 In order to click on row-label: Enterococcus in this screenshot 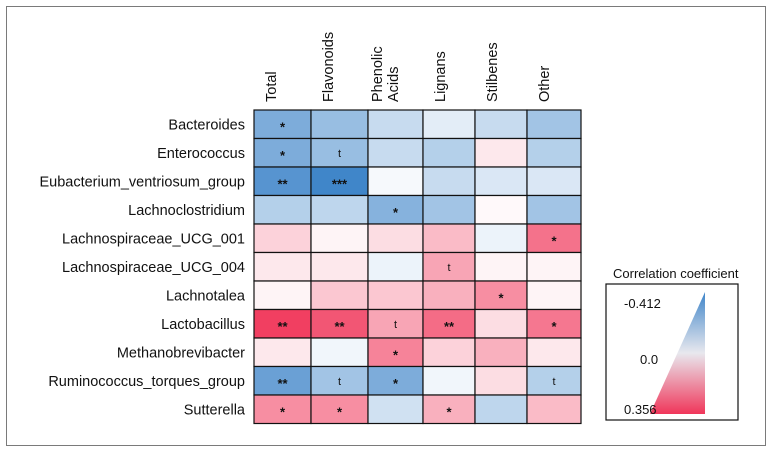, I will do `click(201, 154)`.